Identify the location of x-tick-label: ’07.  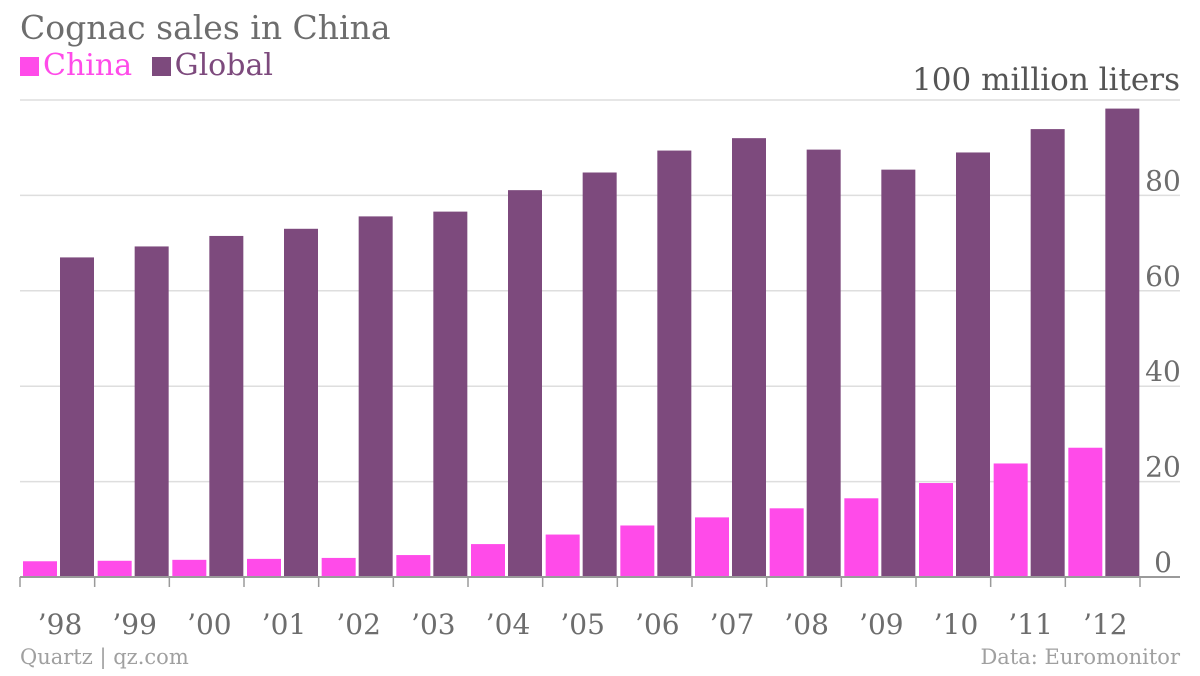
(732, 624).